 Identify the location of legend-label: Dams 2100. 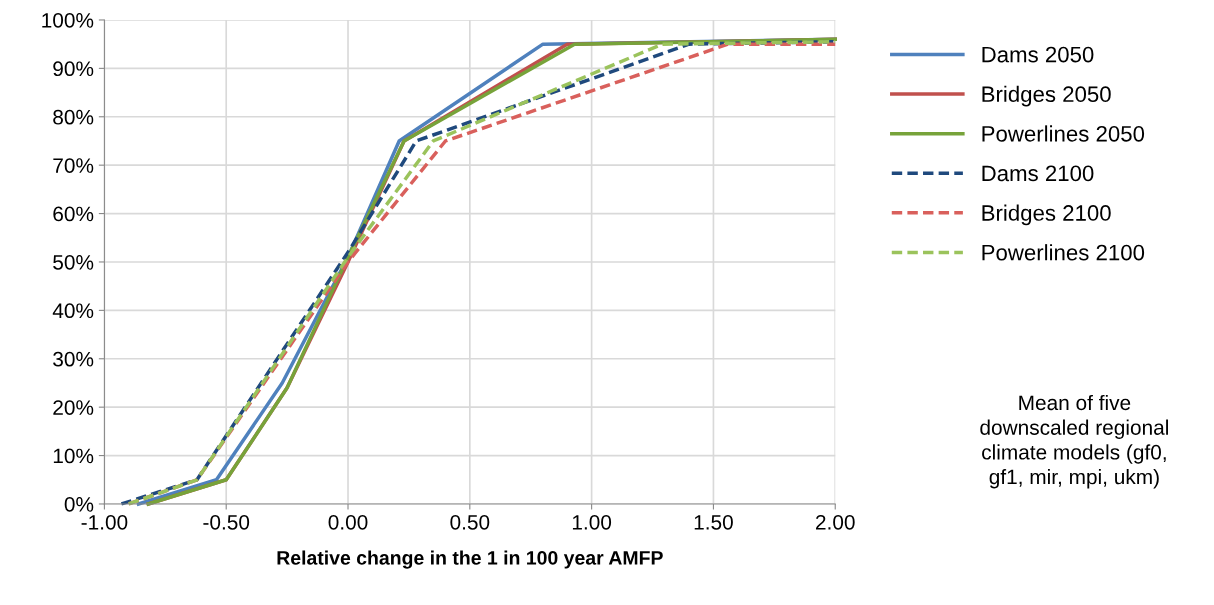
(1038, 173).